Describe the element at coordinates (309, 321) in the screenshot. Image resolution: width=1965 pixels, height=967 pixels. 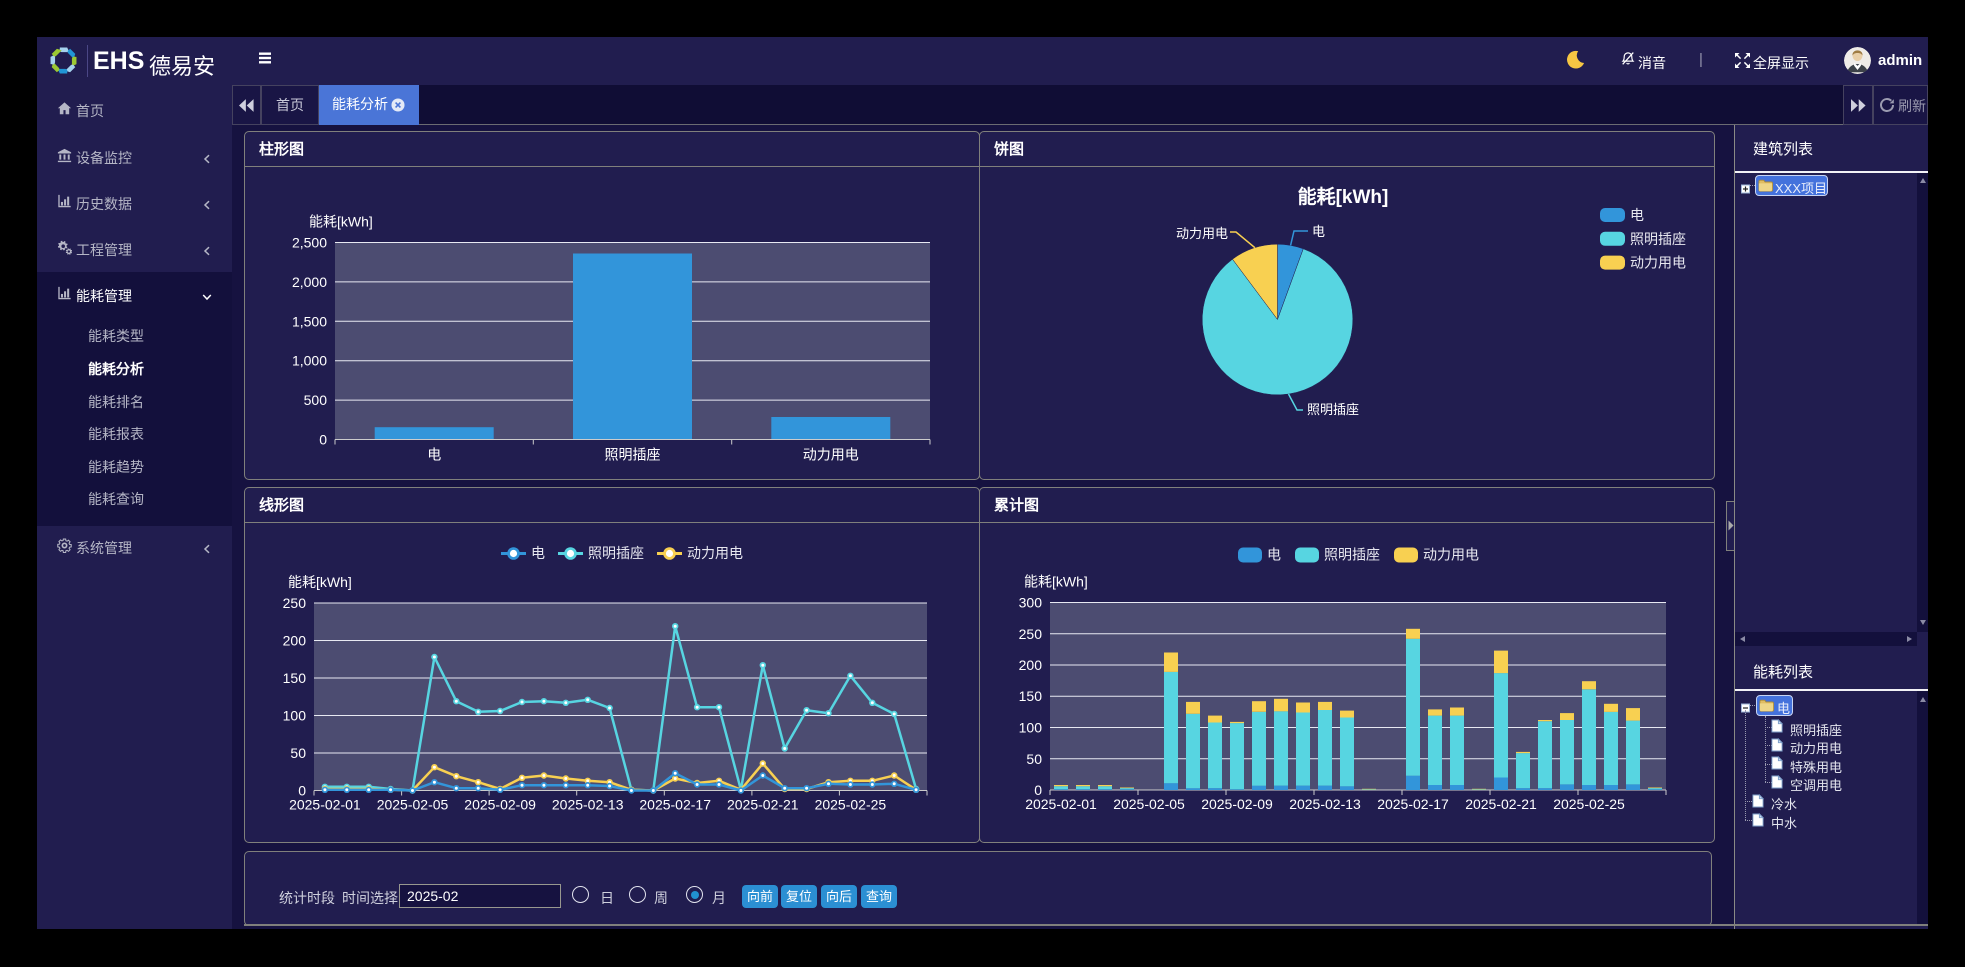
I see `svg-text: 1,500` at that location.